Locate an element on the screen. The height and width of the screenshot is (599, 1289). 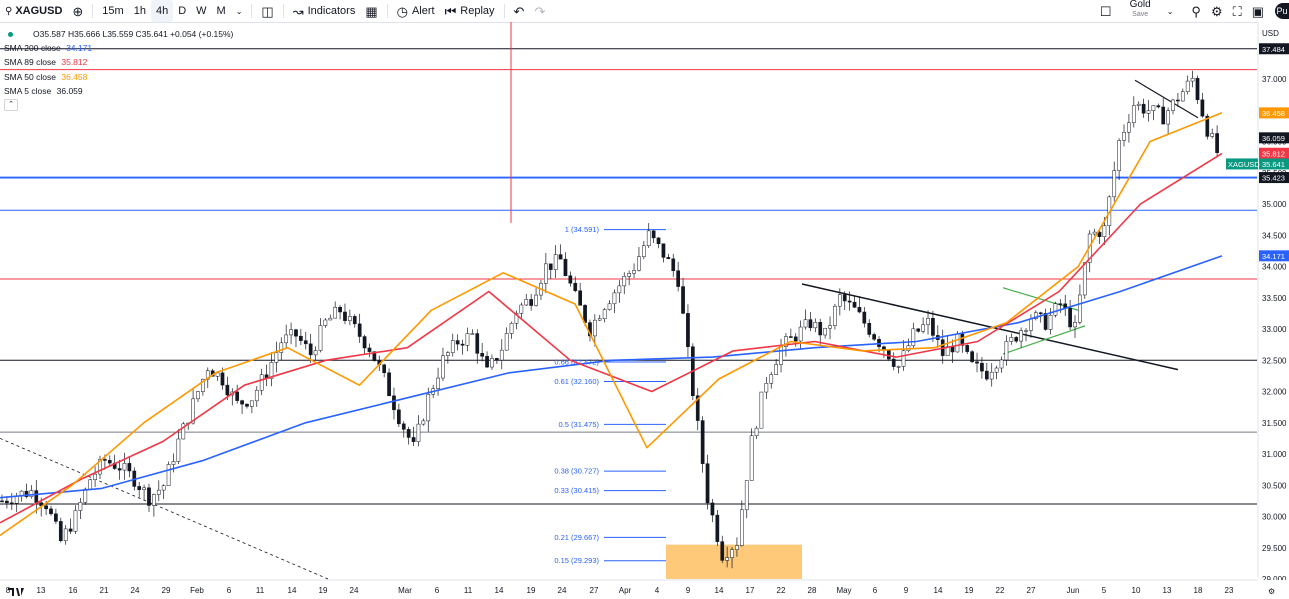
layout-name-button: Gold Save is located at coordinates (1140, 11).